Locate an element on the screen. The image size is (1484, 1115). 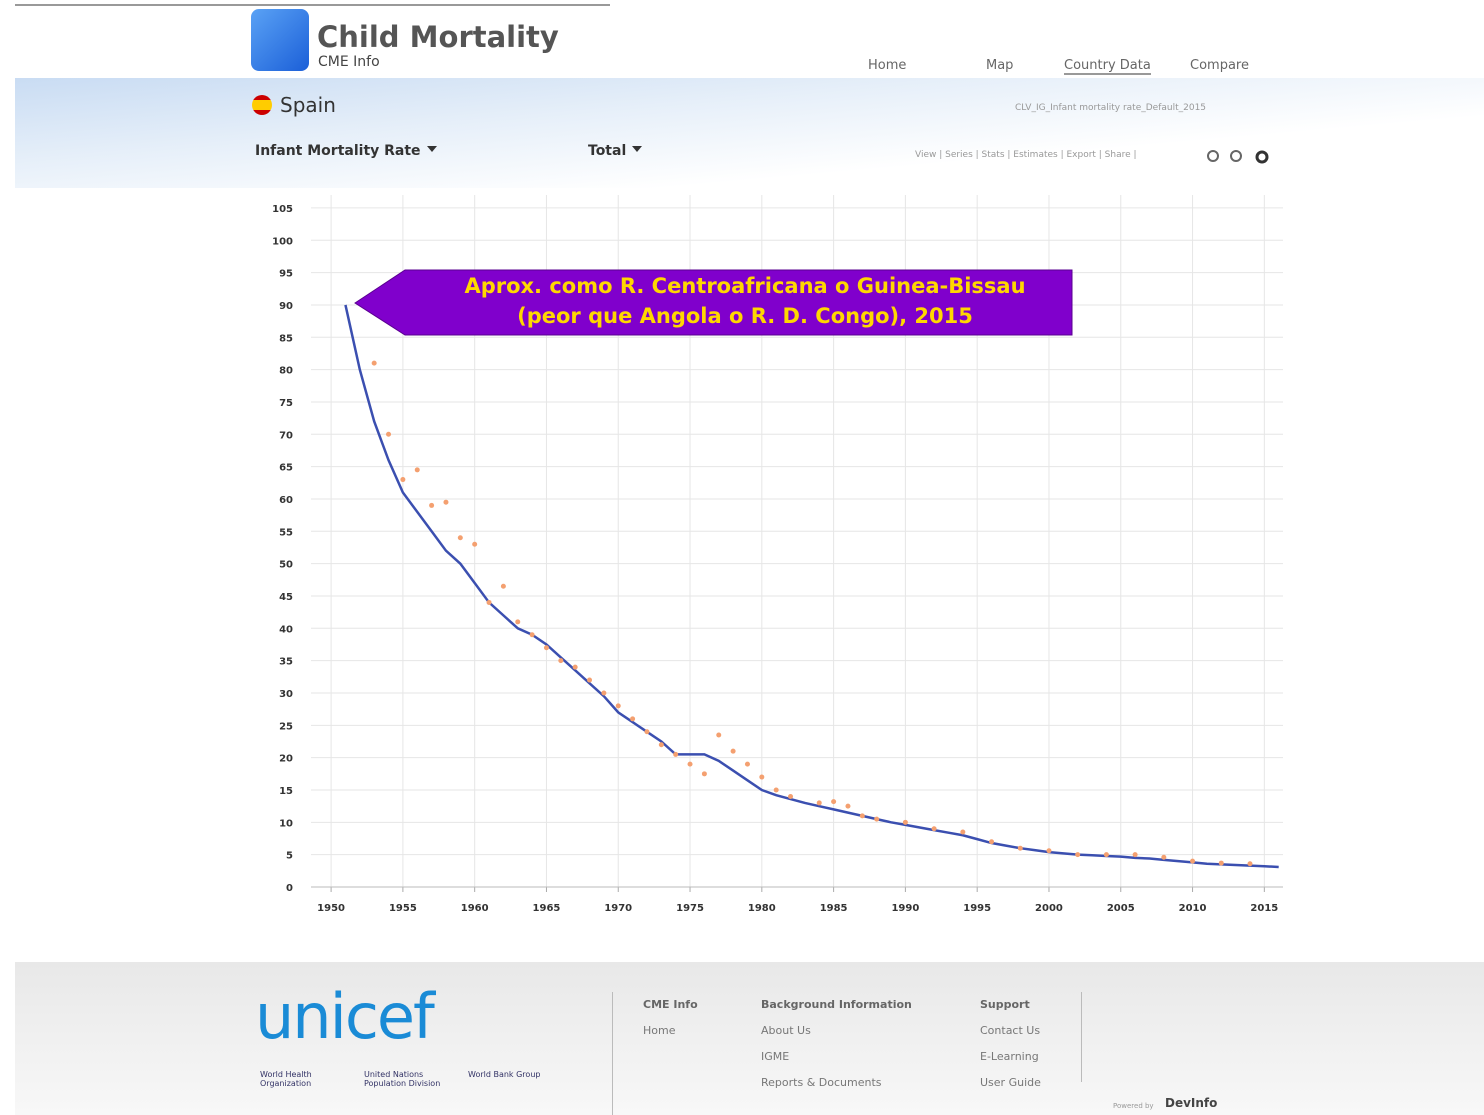
breakdown-select: Total is located at coordinates (615, 151).